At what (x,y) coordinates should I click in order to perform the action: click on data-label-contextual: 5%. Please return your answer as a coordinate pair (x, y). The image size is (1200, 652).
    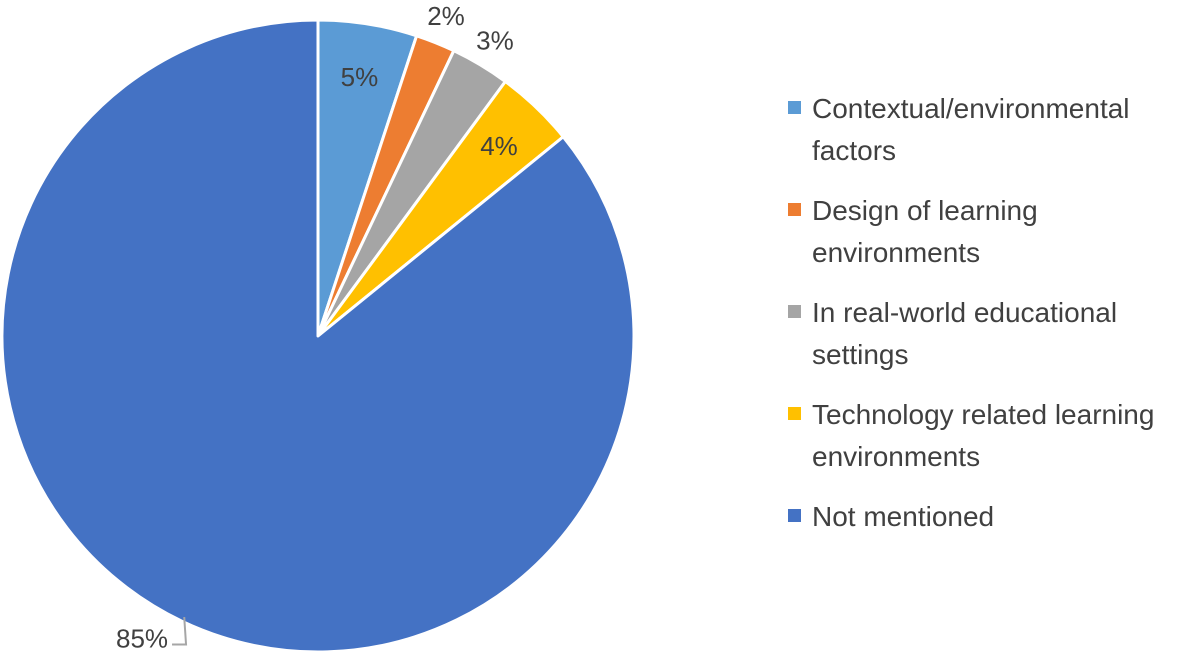
    Looking at the image, I should click on (360, 77).